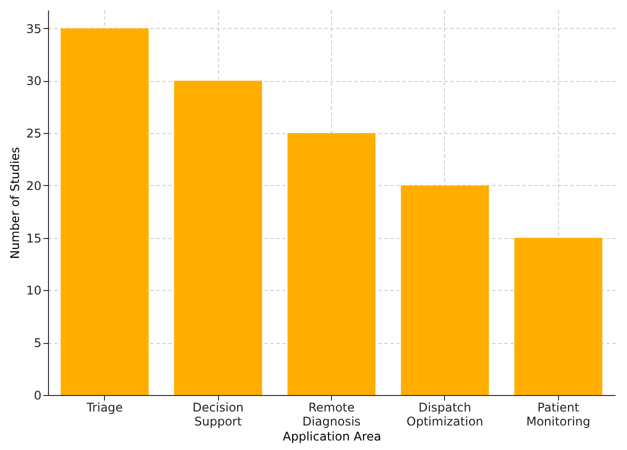  What do you see at coordinates (15, 203) in the screenshot?
I see `y-axis-title: Number of Studies` at bounding box center [15, 203].